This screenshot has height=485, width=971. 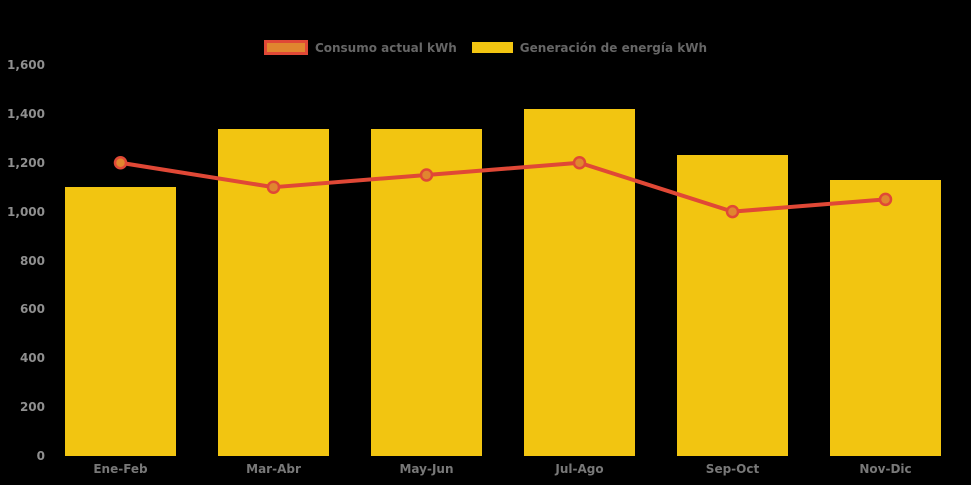 I want to click on bar-nov-dic, so click(x=885, y=317).